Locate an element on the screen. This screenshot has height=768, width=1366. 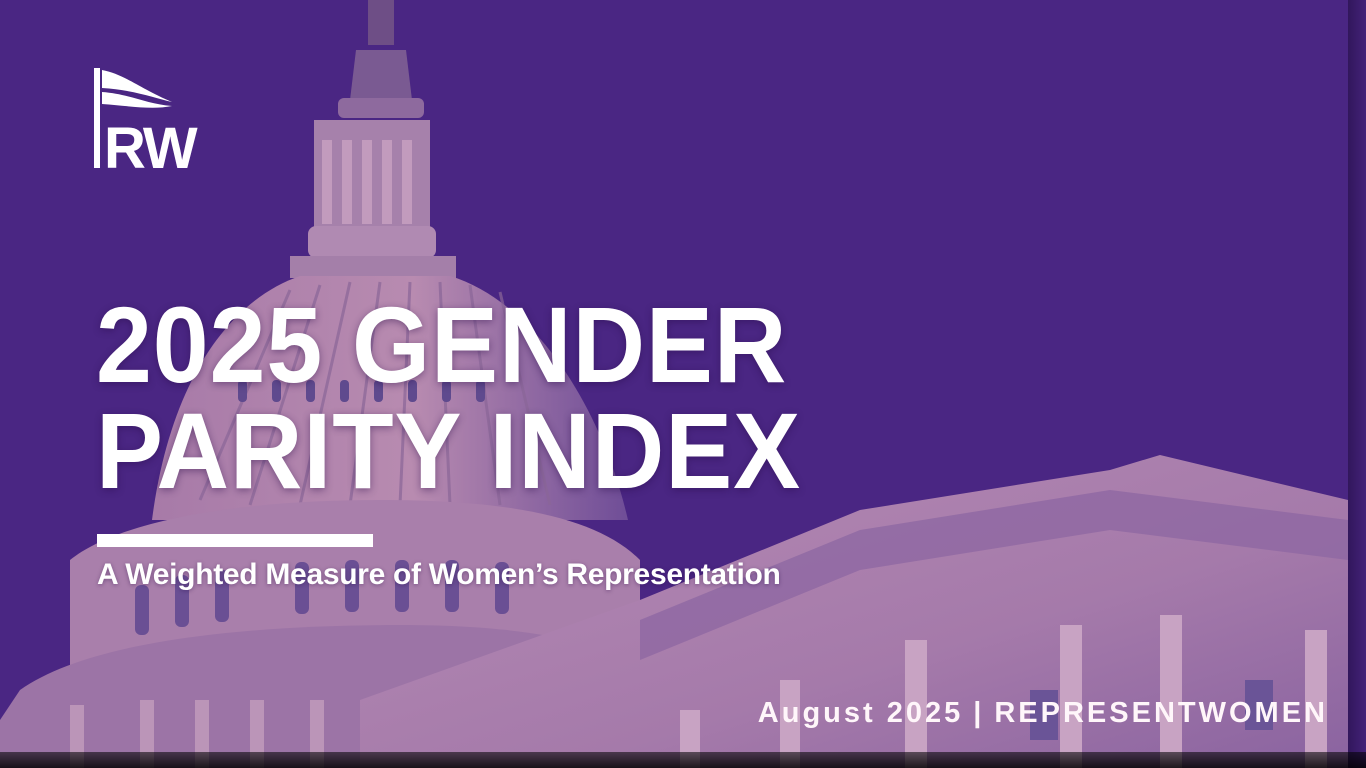
logo-text: RW is located at coordinates (151, 144).